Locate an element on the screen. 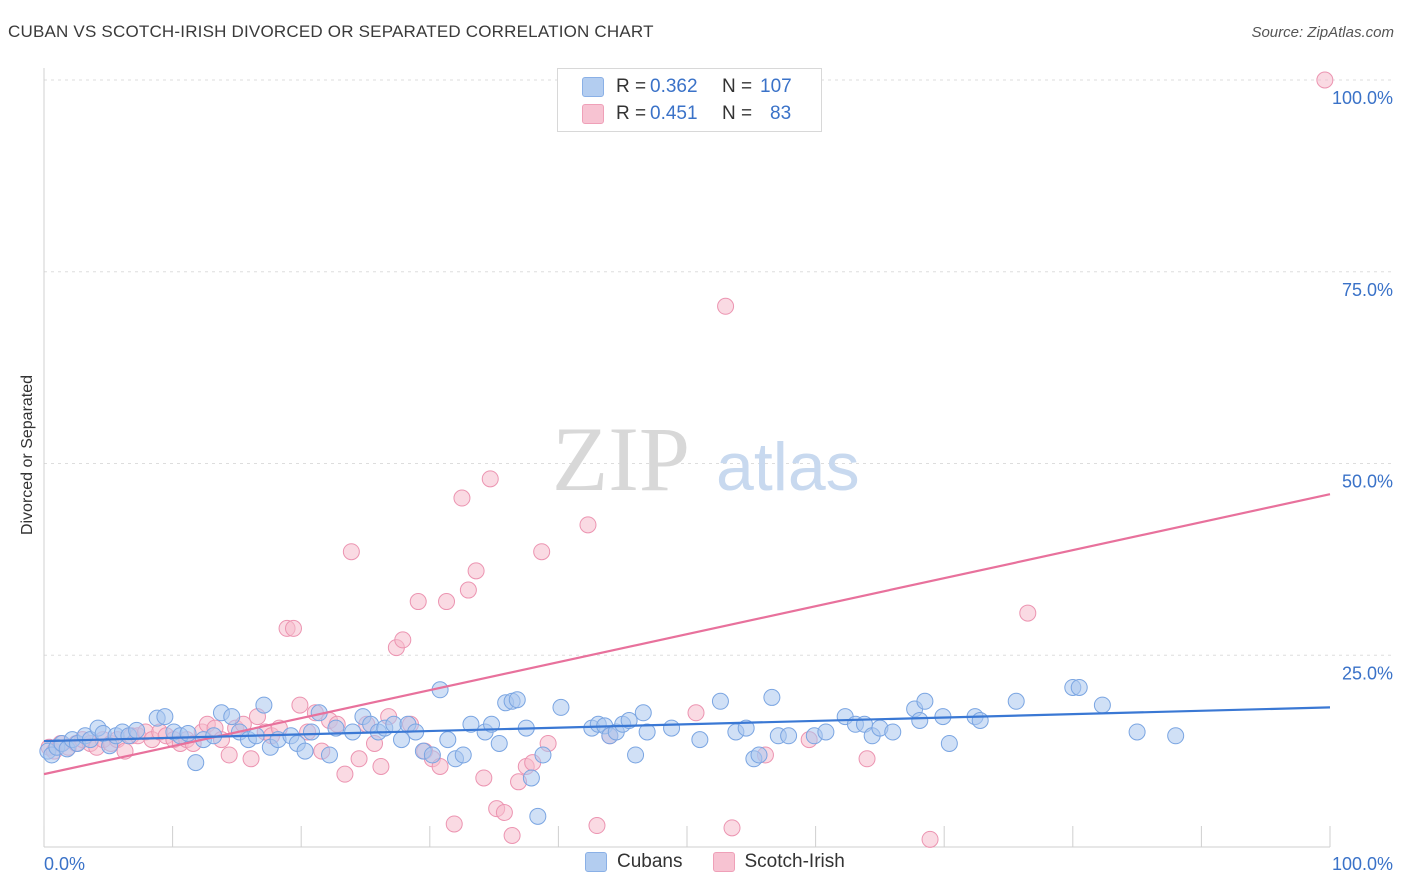 The width and height of the screenshot is (1406, 892). y-axis-label: Divorced or Separated is located at coordinates (27, 455).